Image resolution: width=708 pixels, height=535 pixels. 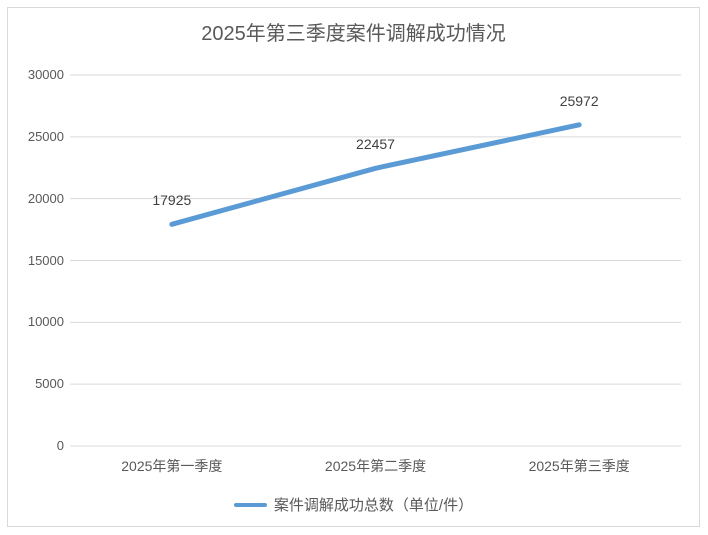 What do you see at coordinates (45, 322) in the screenshot?
I see `y-tick-label: 10000` at bounding box center [45, 322].